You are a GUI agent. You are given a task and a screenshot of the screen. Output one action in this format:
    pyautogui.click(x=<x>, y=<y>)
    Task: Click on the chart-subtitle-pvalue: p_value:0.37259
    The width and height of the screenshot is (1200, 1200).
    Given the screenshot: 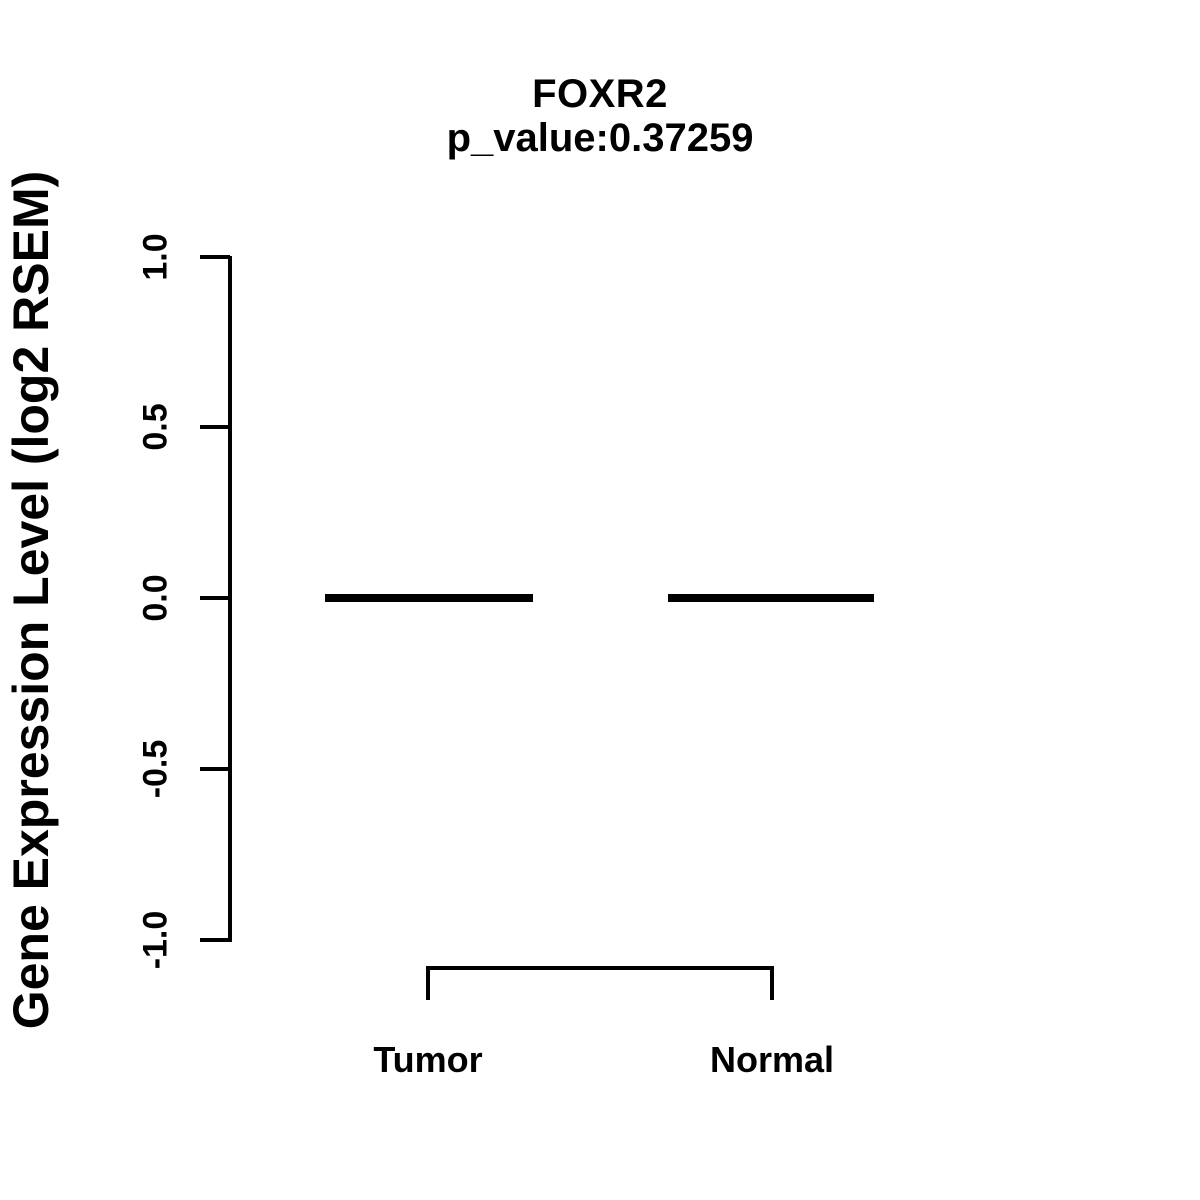 What is the action you would take?
    pyautogui.click(x=600, y=138)
    